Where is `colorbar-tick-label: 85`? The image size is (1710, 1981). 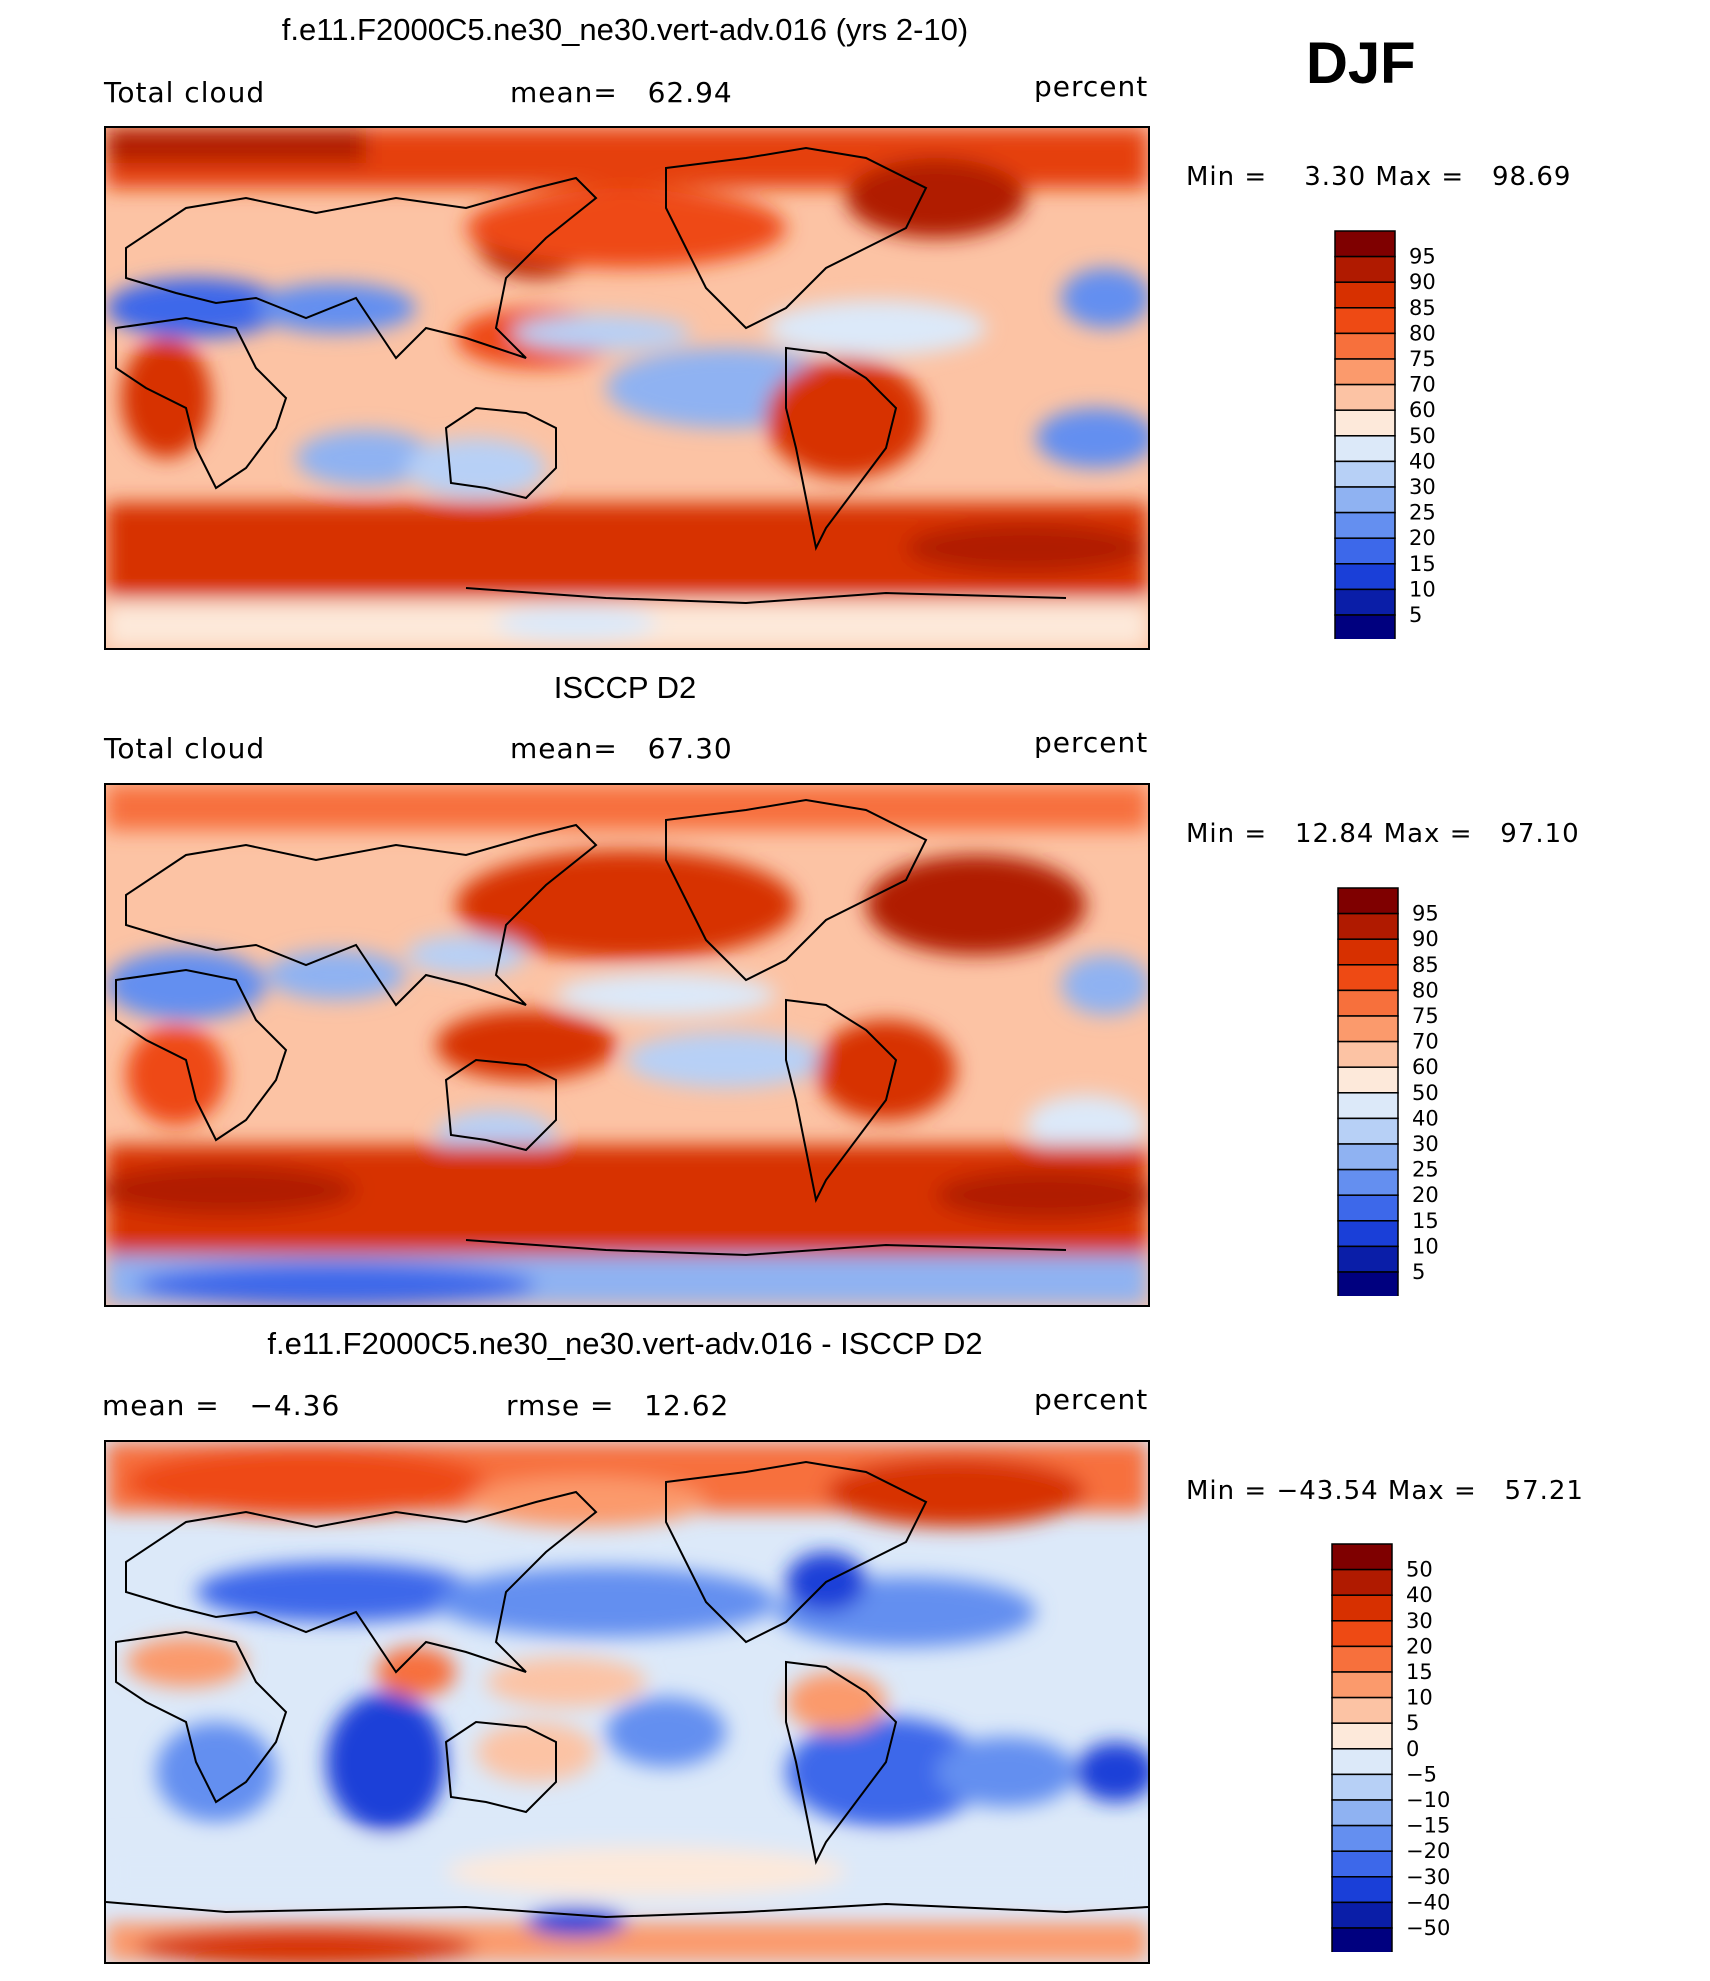
colorbar-tick-label: 85 is located at coordinates (1422, 308).